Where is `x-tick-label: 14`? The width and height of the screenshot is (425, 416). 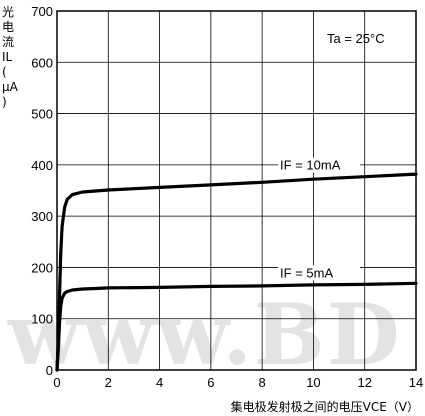 x-tick-label: 14 is located at coordinates (416, 382).